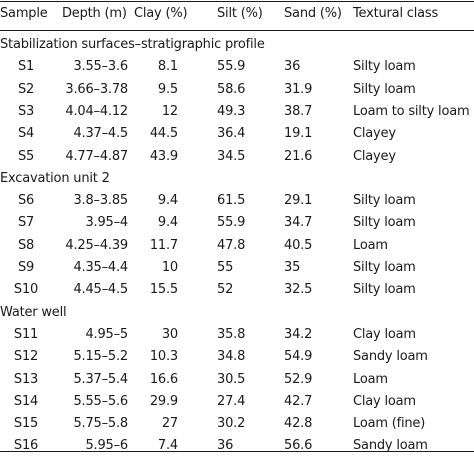 This screenshot has width=474, height=457. Describe the element at coordinates (298, 111) in the screenshot. I see `cell-sand: 38.7` at that location.